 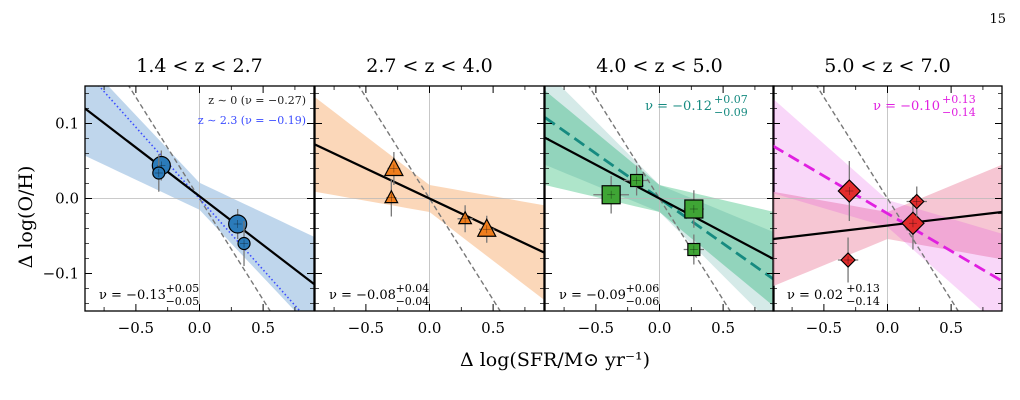 What do you see at coordinates (731, 99) in the screenshot?
I see `annotation-upper-error: +0.07` at bounding box center [731, 99].